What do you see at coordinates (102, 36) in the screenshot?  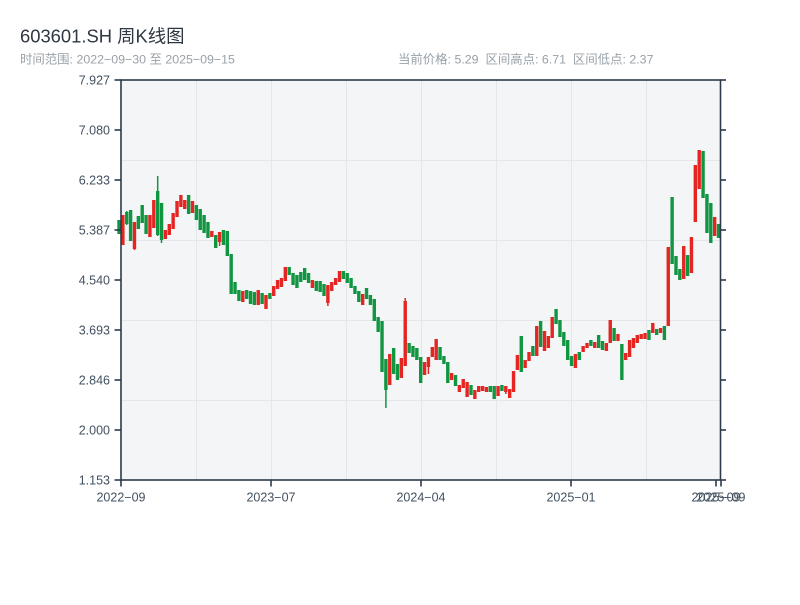 I see `svg-text: 603601.SH 周K线图` at bounding box center [102, 36].